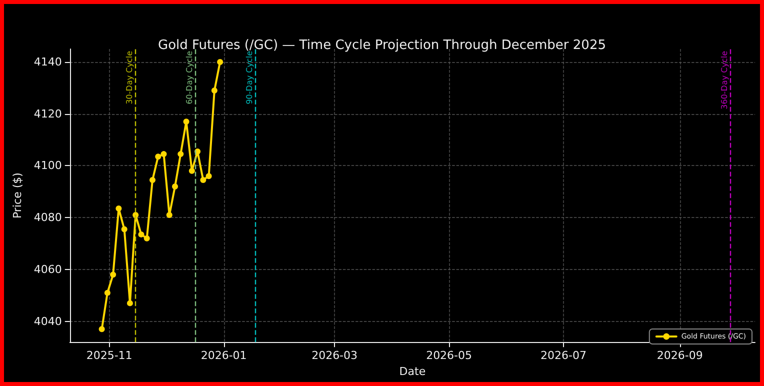  Describe the element at coordinates (48, 61) in the screenshot. I see `y-tick-label: 4140` at that location.